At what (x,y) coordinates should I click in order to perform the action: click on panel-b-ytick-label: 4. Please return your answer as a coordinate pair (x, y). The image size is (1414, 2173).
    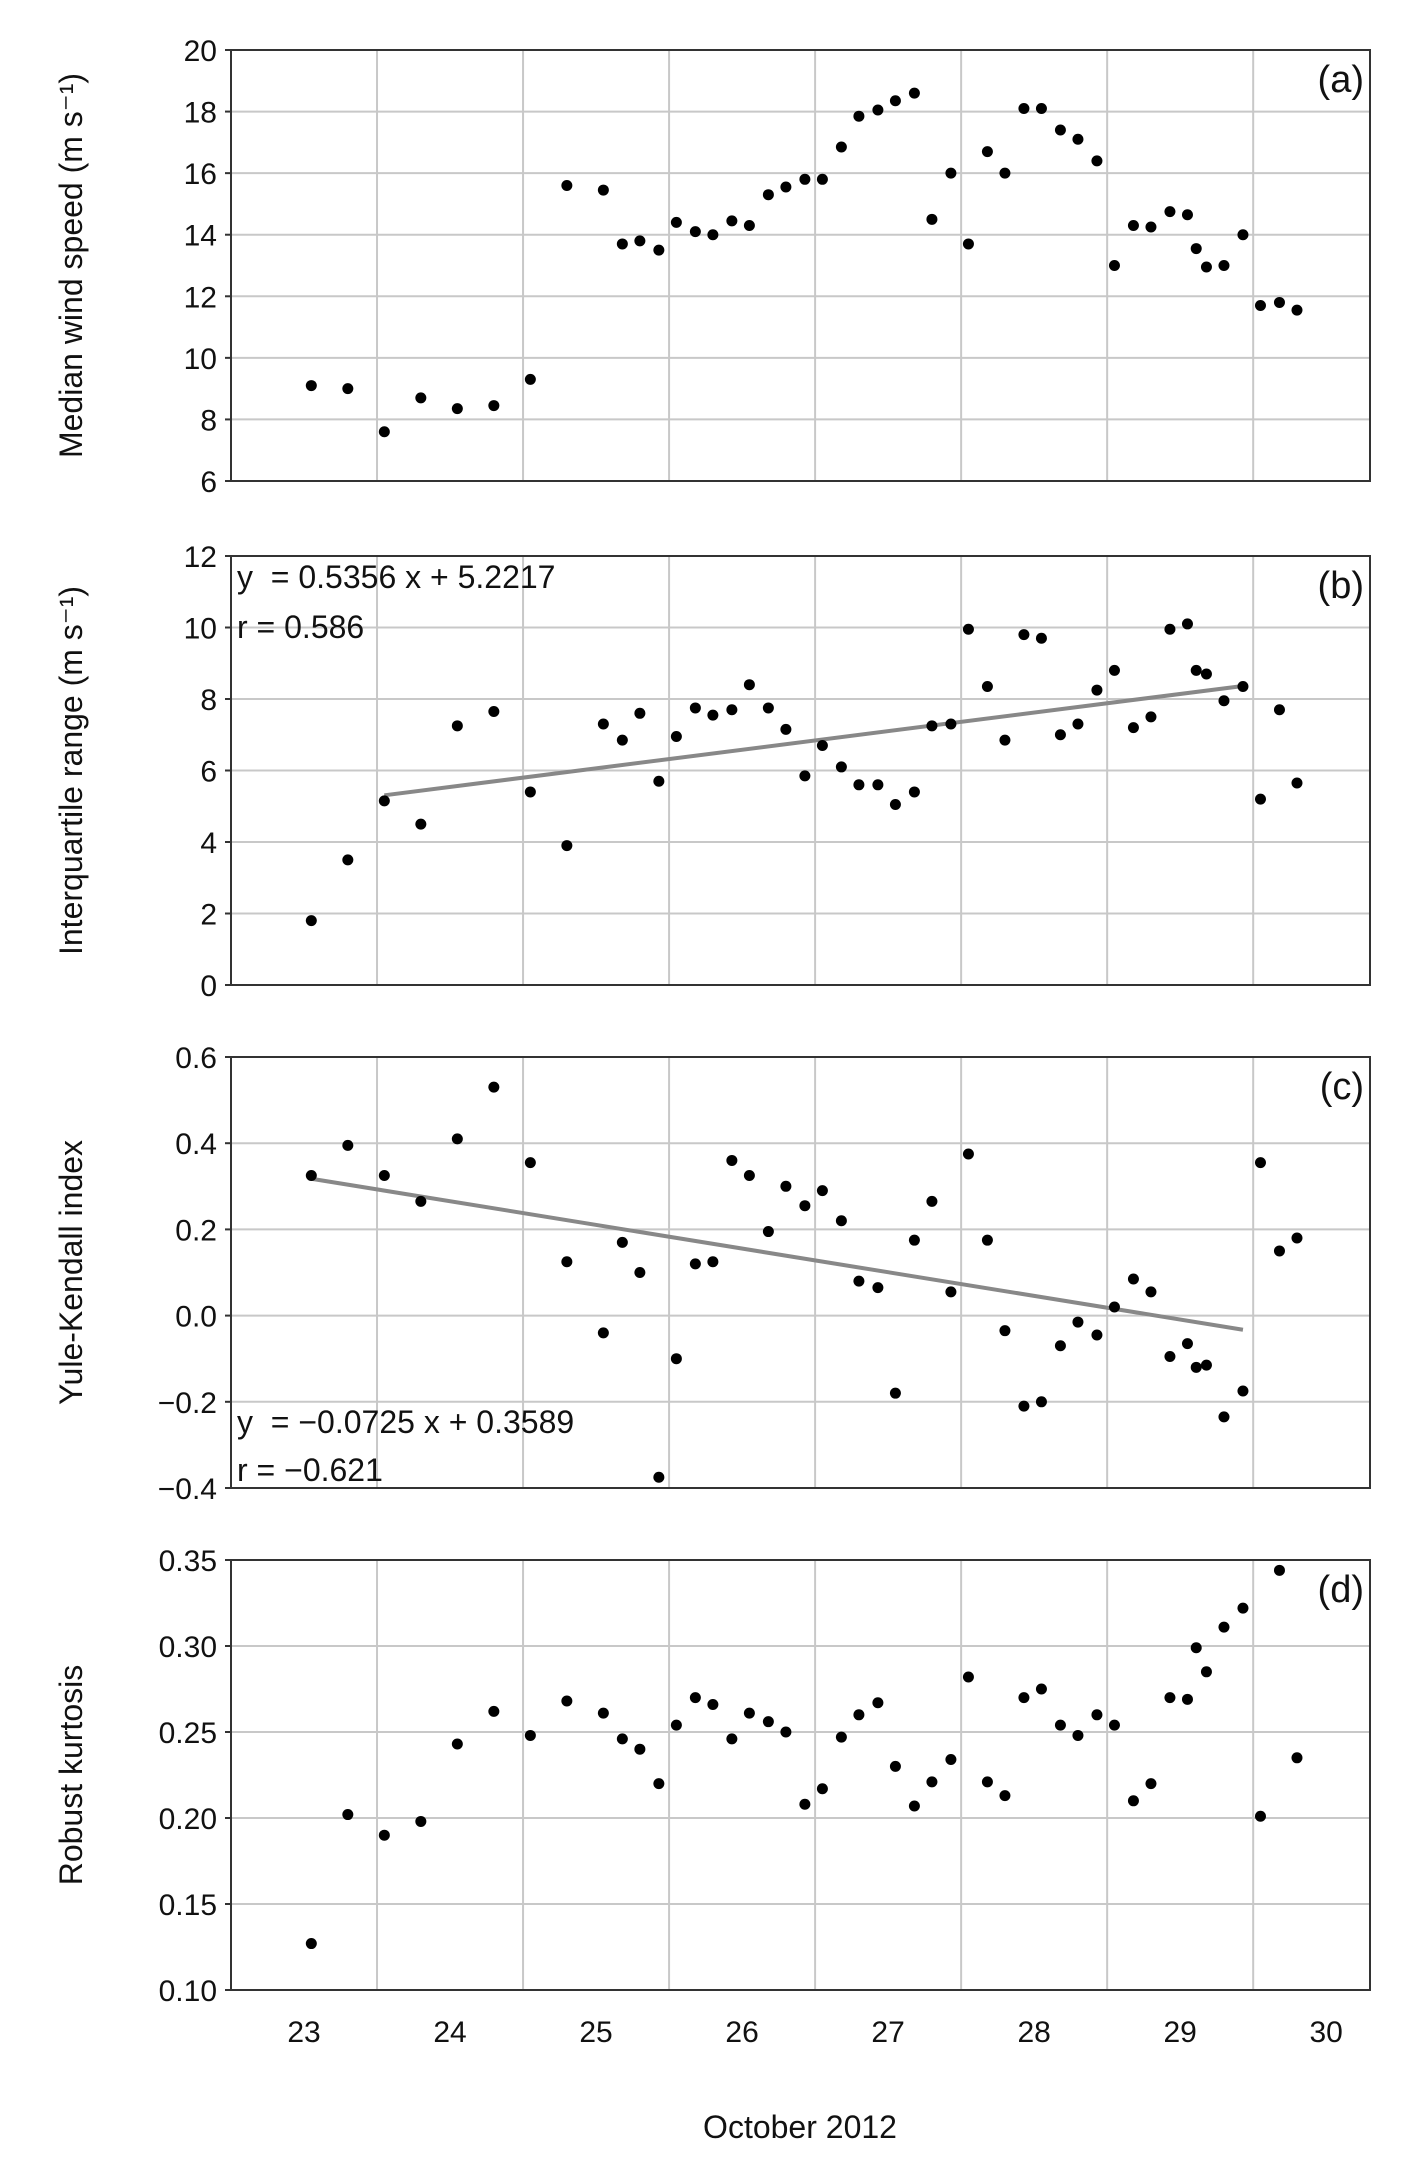
    Looking at the image, I should click on (208, 843).